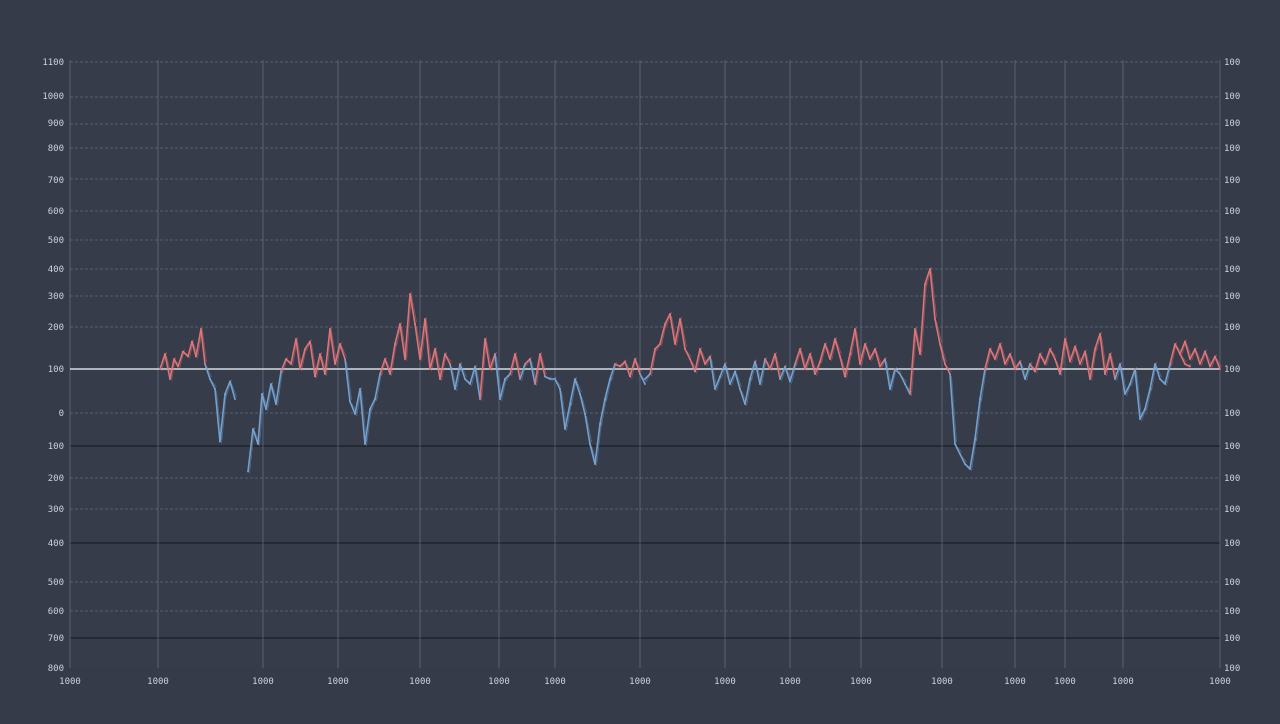 The height and width of the screenshot is (724, 1280). Describe the element at coordinates (56, 124) in the screenshot. I see `y-tick-label-left: 900` at that location.